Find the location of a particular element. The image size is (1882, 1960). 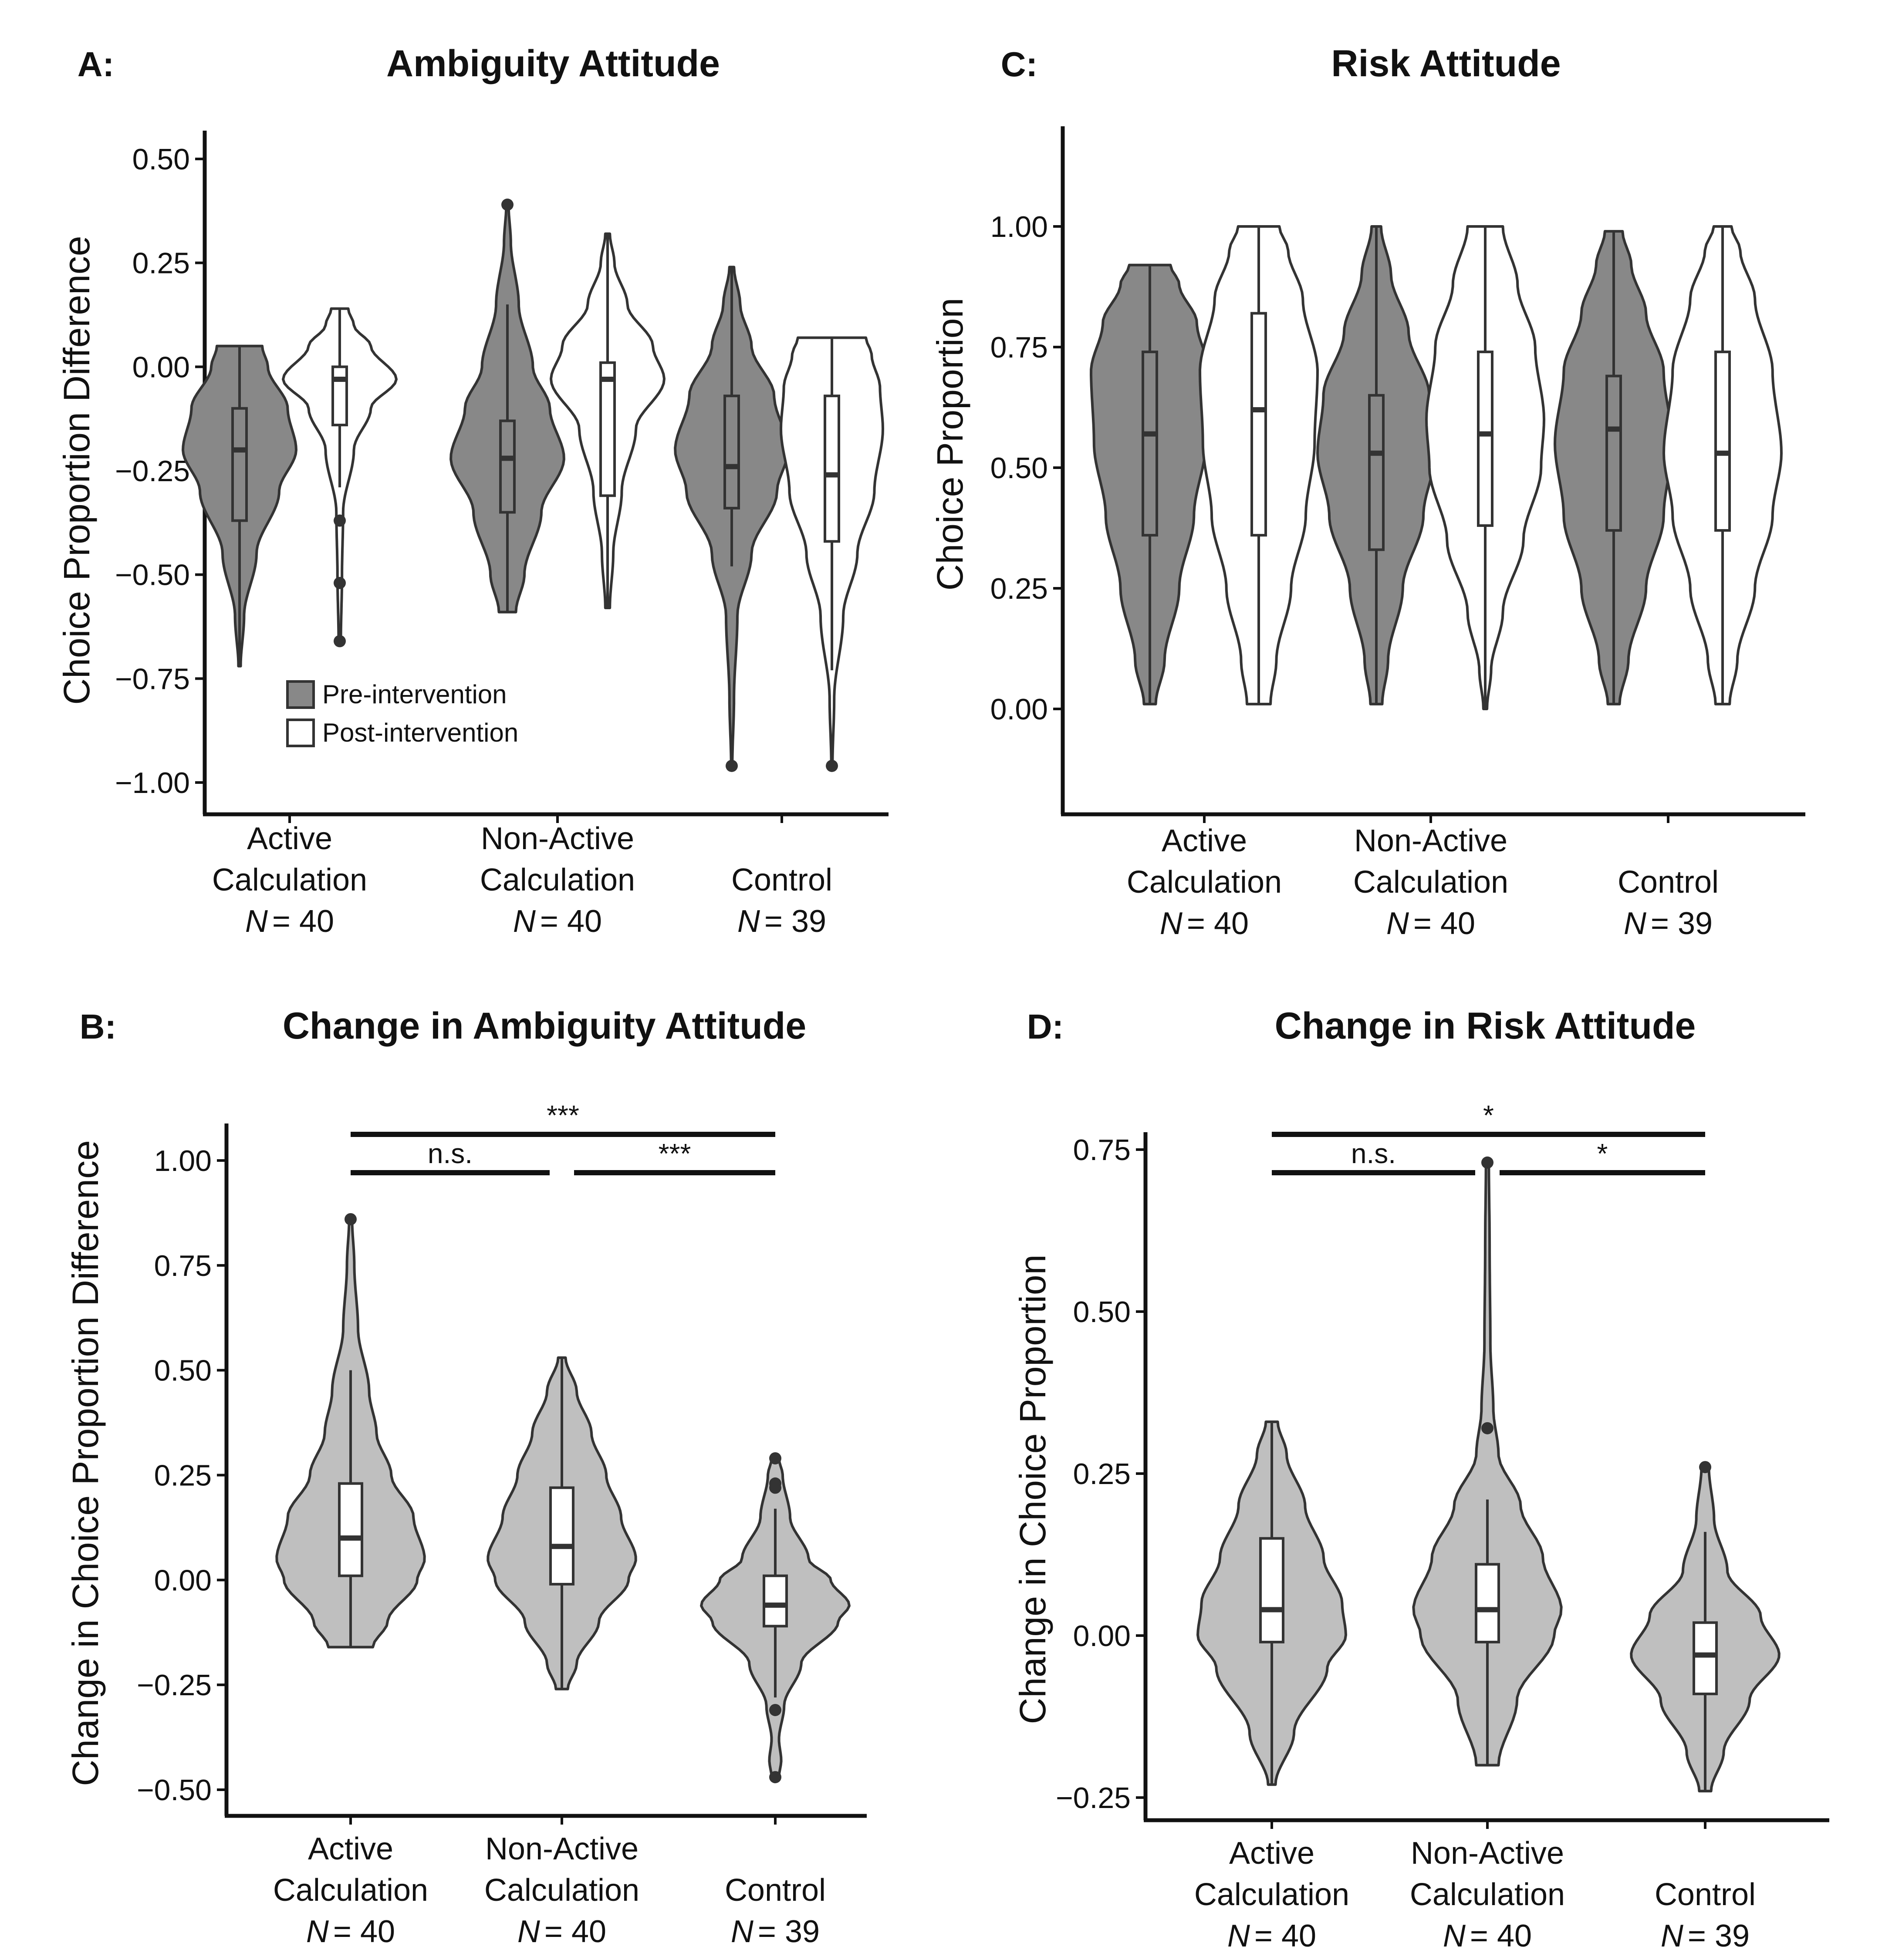

category-label-2-1-line1: Non-Active is located at coordinates (1431, 840).